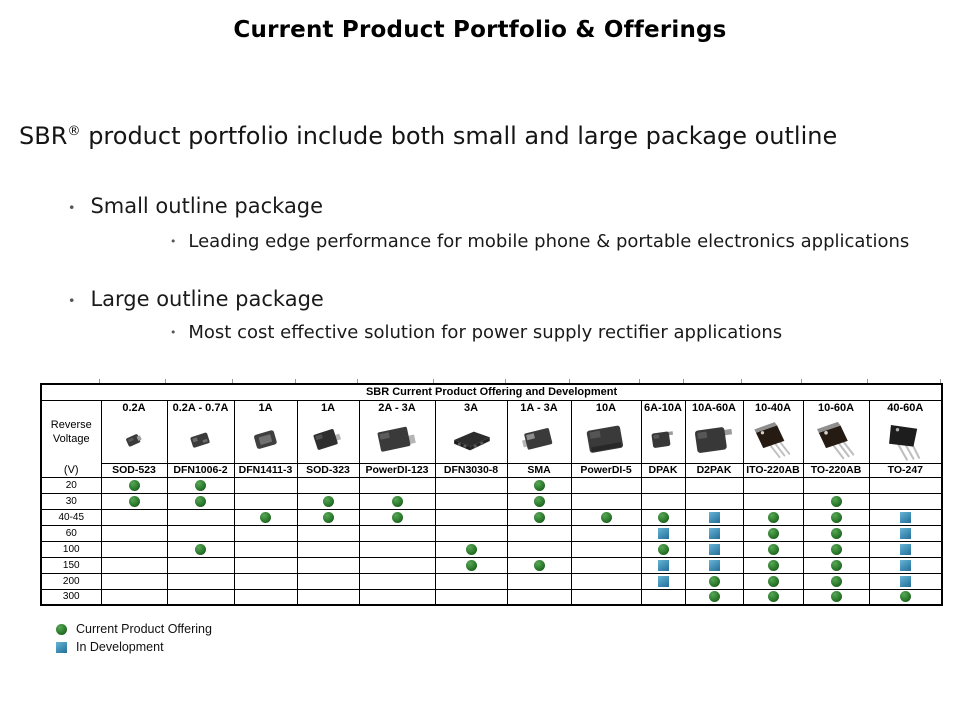 Image resolution: width=960 pixels, height=720 pixels. I want to click on sma-package-icon, so click(537, 438).